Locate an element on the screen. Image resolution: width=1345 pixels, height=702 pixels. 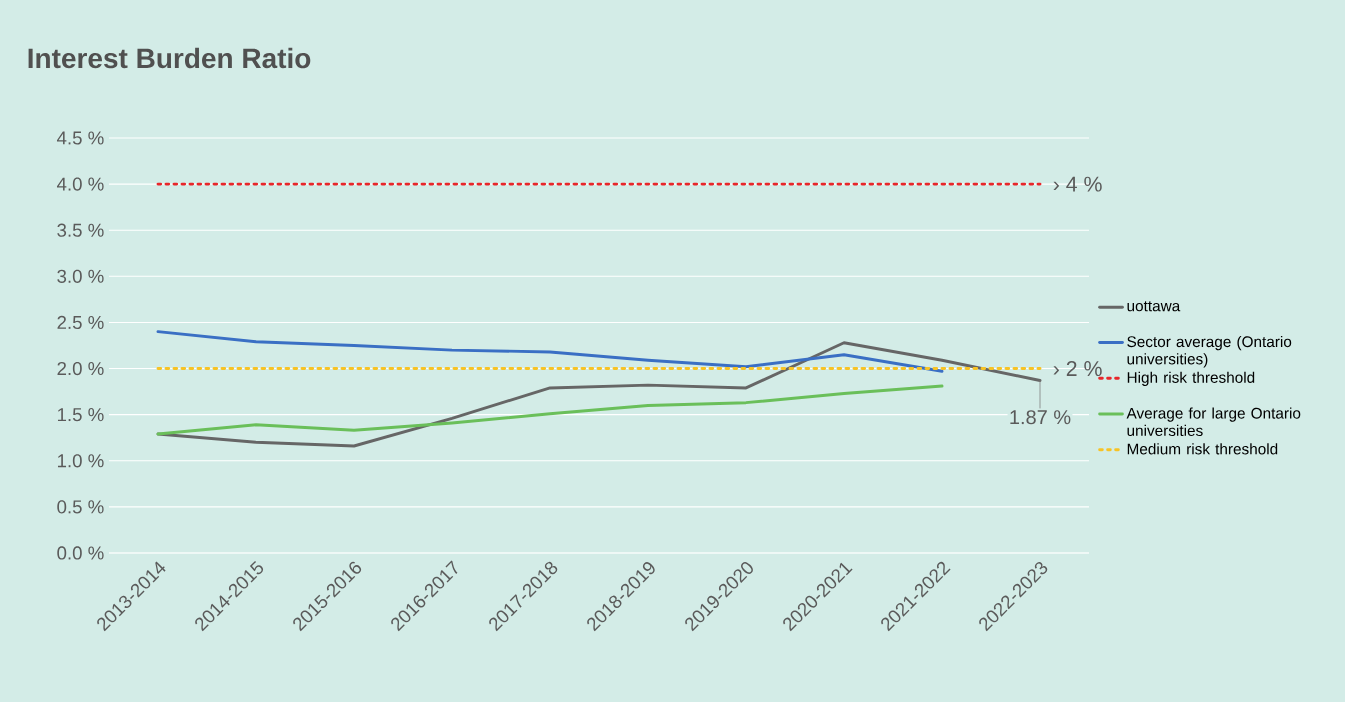
y-tick-label: 1.0 % is located at coordinates (80, 461).